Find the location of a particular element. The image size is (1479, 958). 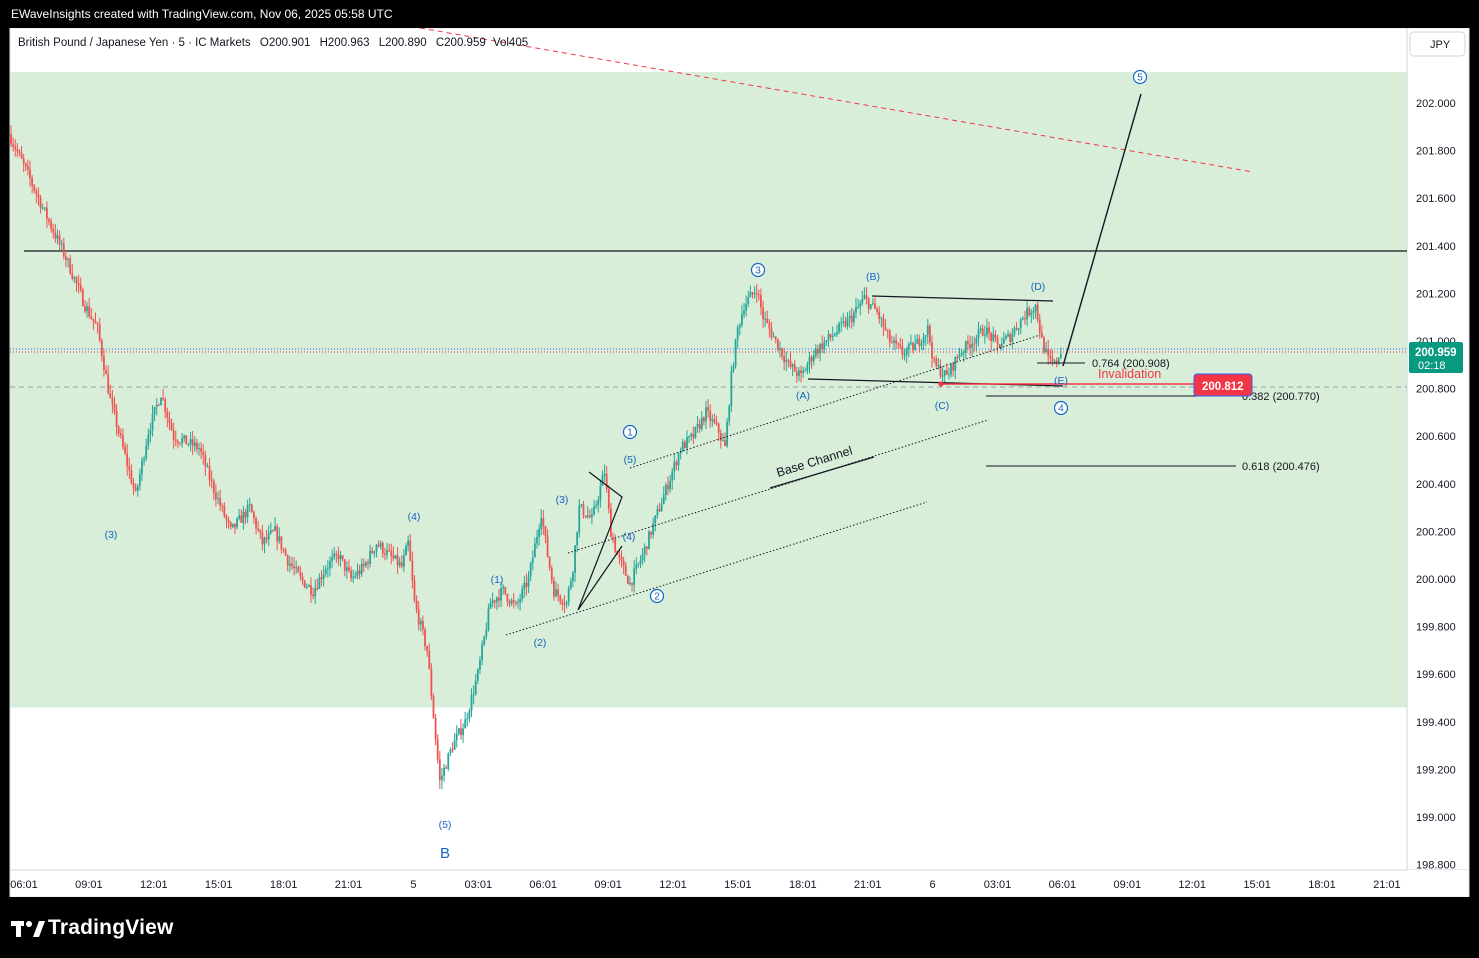

time-tick-label: 21:01 is located at coordinates (1387, 885).